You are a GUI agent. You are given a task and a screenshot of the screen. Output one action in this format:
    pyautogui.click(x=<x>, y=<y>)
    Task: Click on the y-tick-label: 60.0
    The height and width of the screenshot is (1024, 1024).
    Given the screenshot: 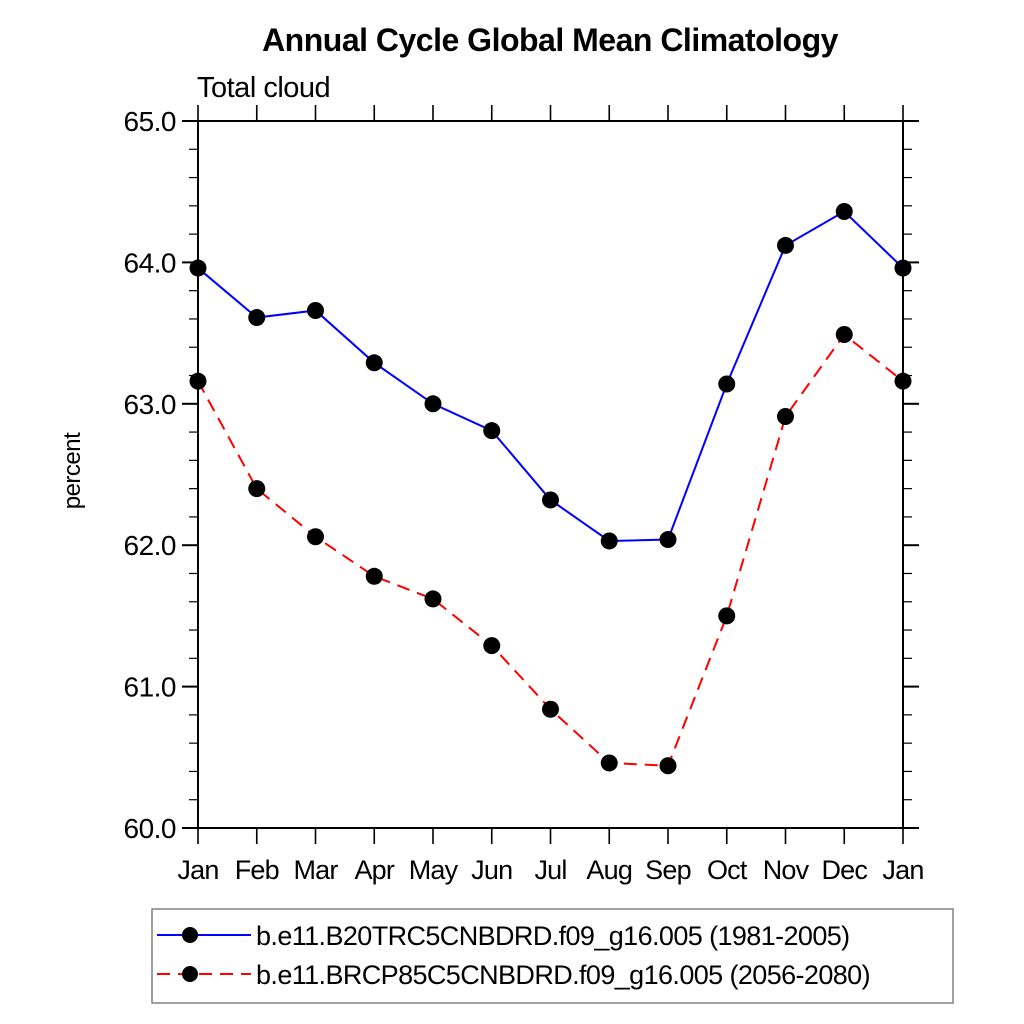 What is the action you would take?
    pyautogui.click(x=150, y=828)
    